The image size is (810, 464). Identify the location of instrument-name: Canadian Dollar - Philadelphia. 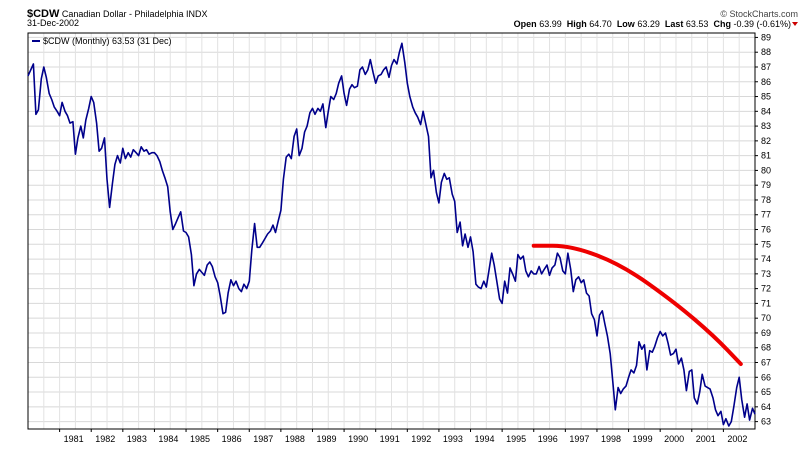
(122, 14).